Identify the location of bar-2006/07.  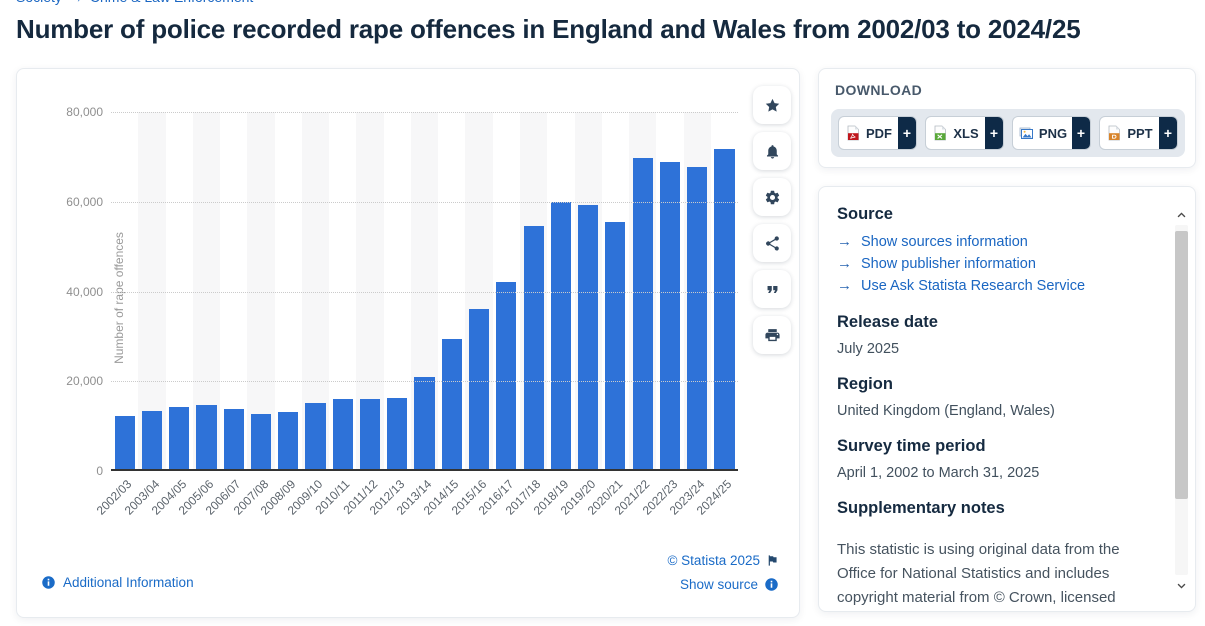
(233, 438).